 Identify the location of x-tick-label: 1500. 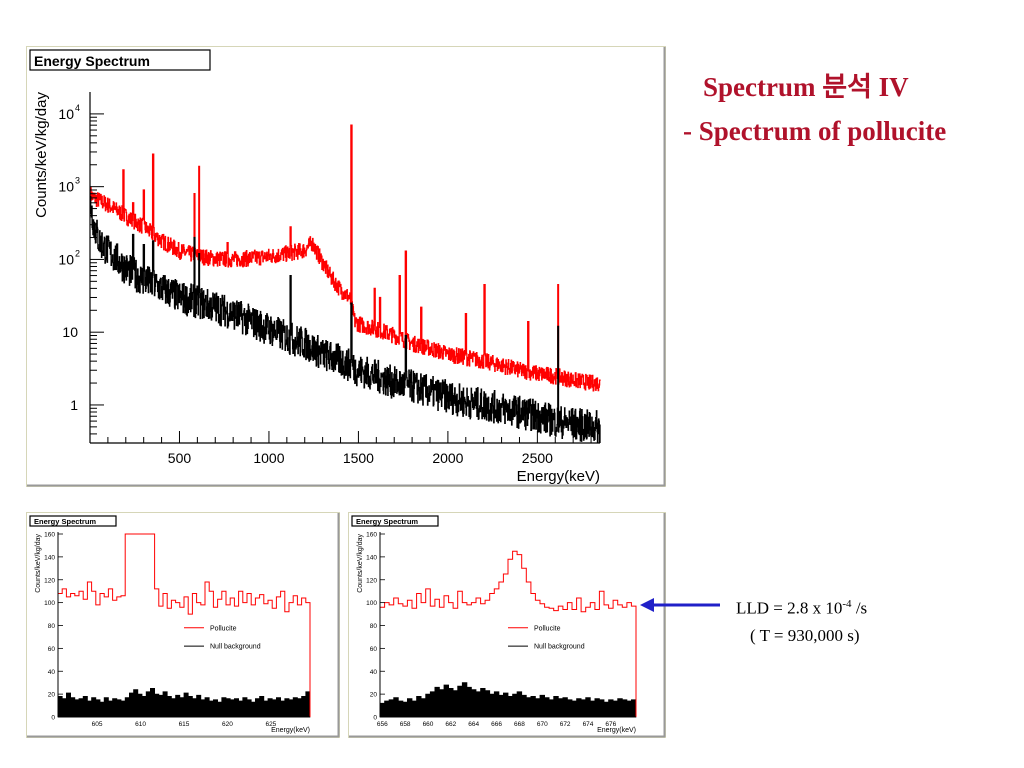
(358, 458).